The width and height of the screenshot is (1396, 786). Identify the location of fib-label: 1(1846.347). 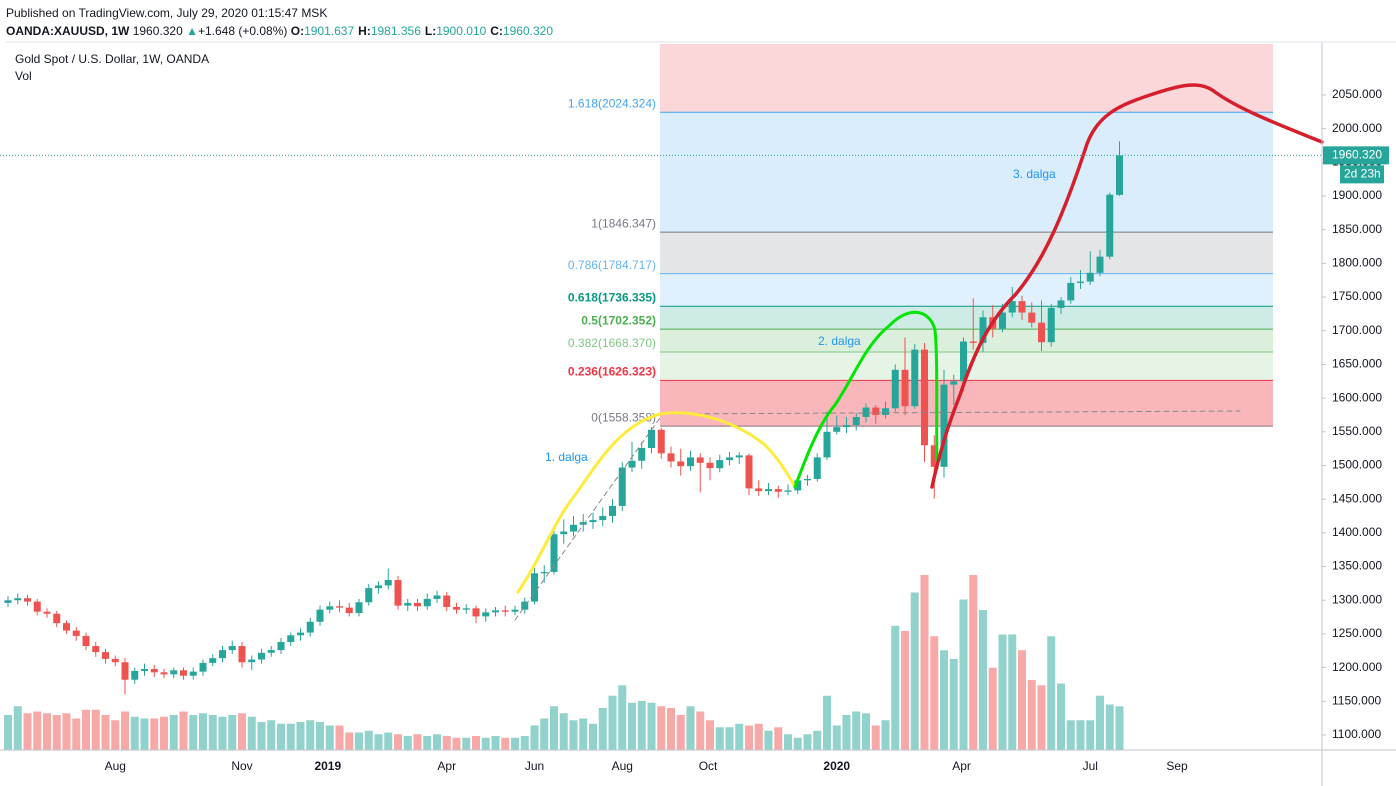
(623, 223).